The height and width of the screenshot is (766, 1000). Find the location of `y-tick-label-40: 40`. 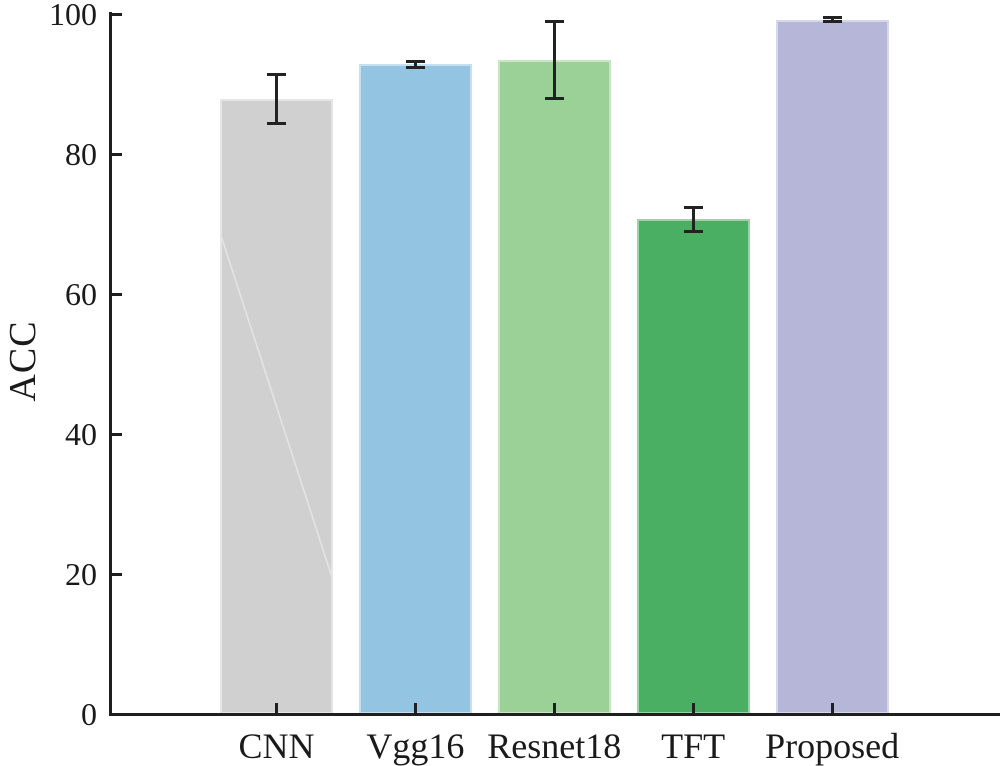

y-tick-label-40: 40 is located at coordinates (81, 434).